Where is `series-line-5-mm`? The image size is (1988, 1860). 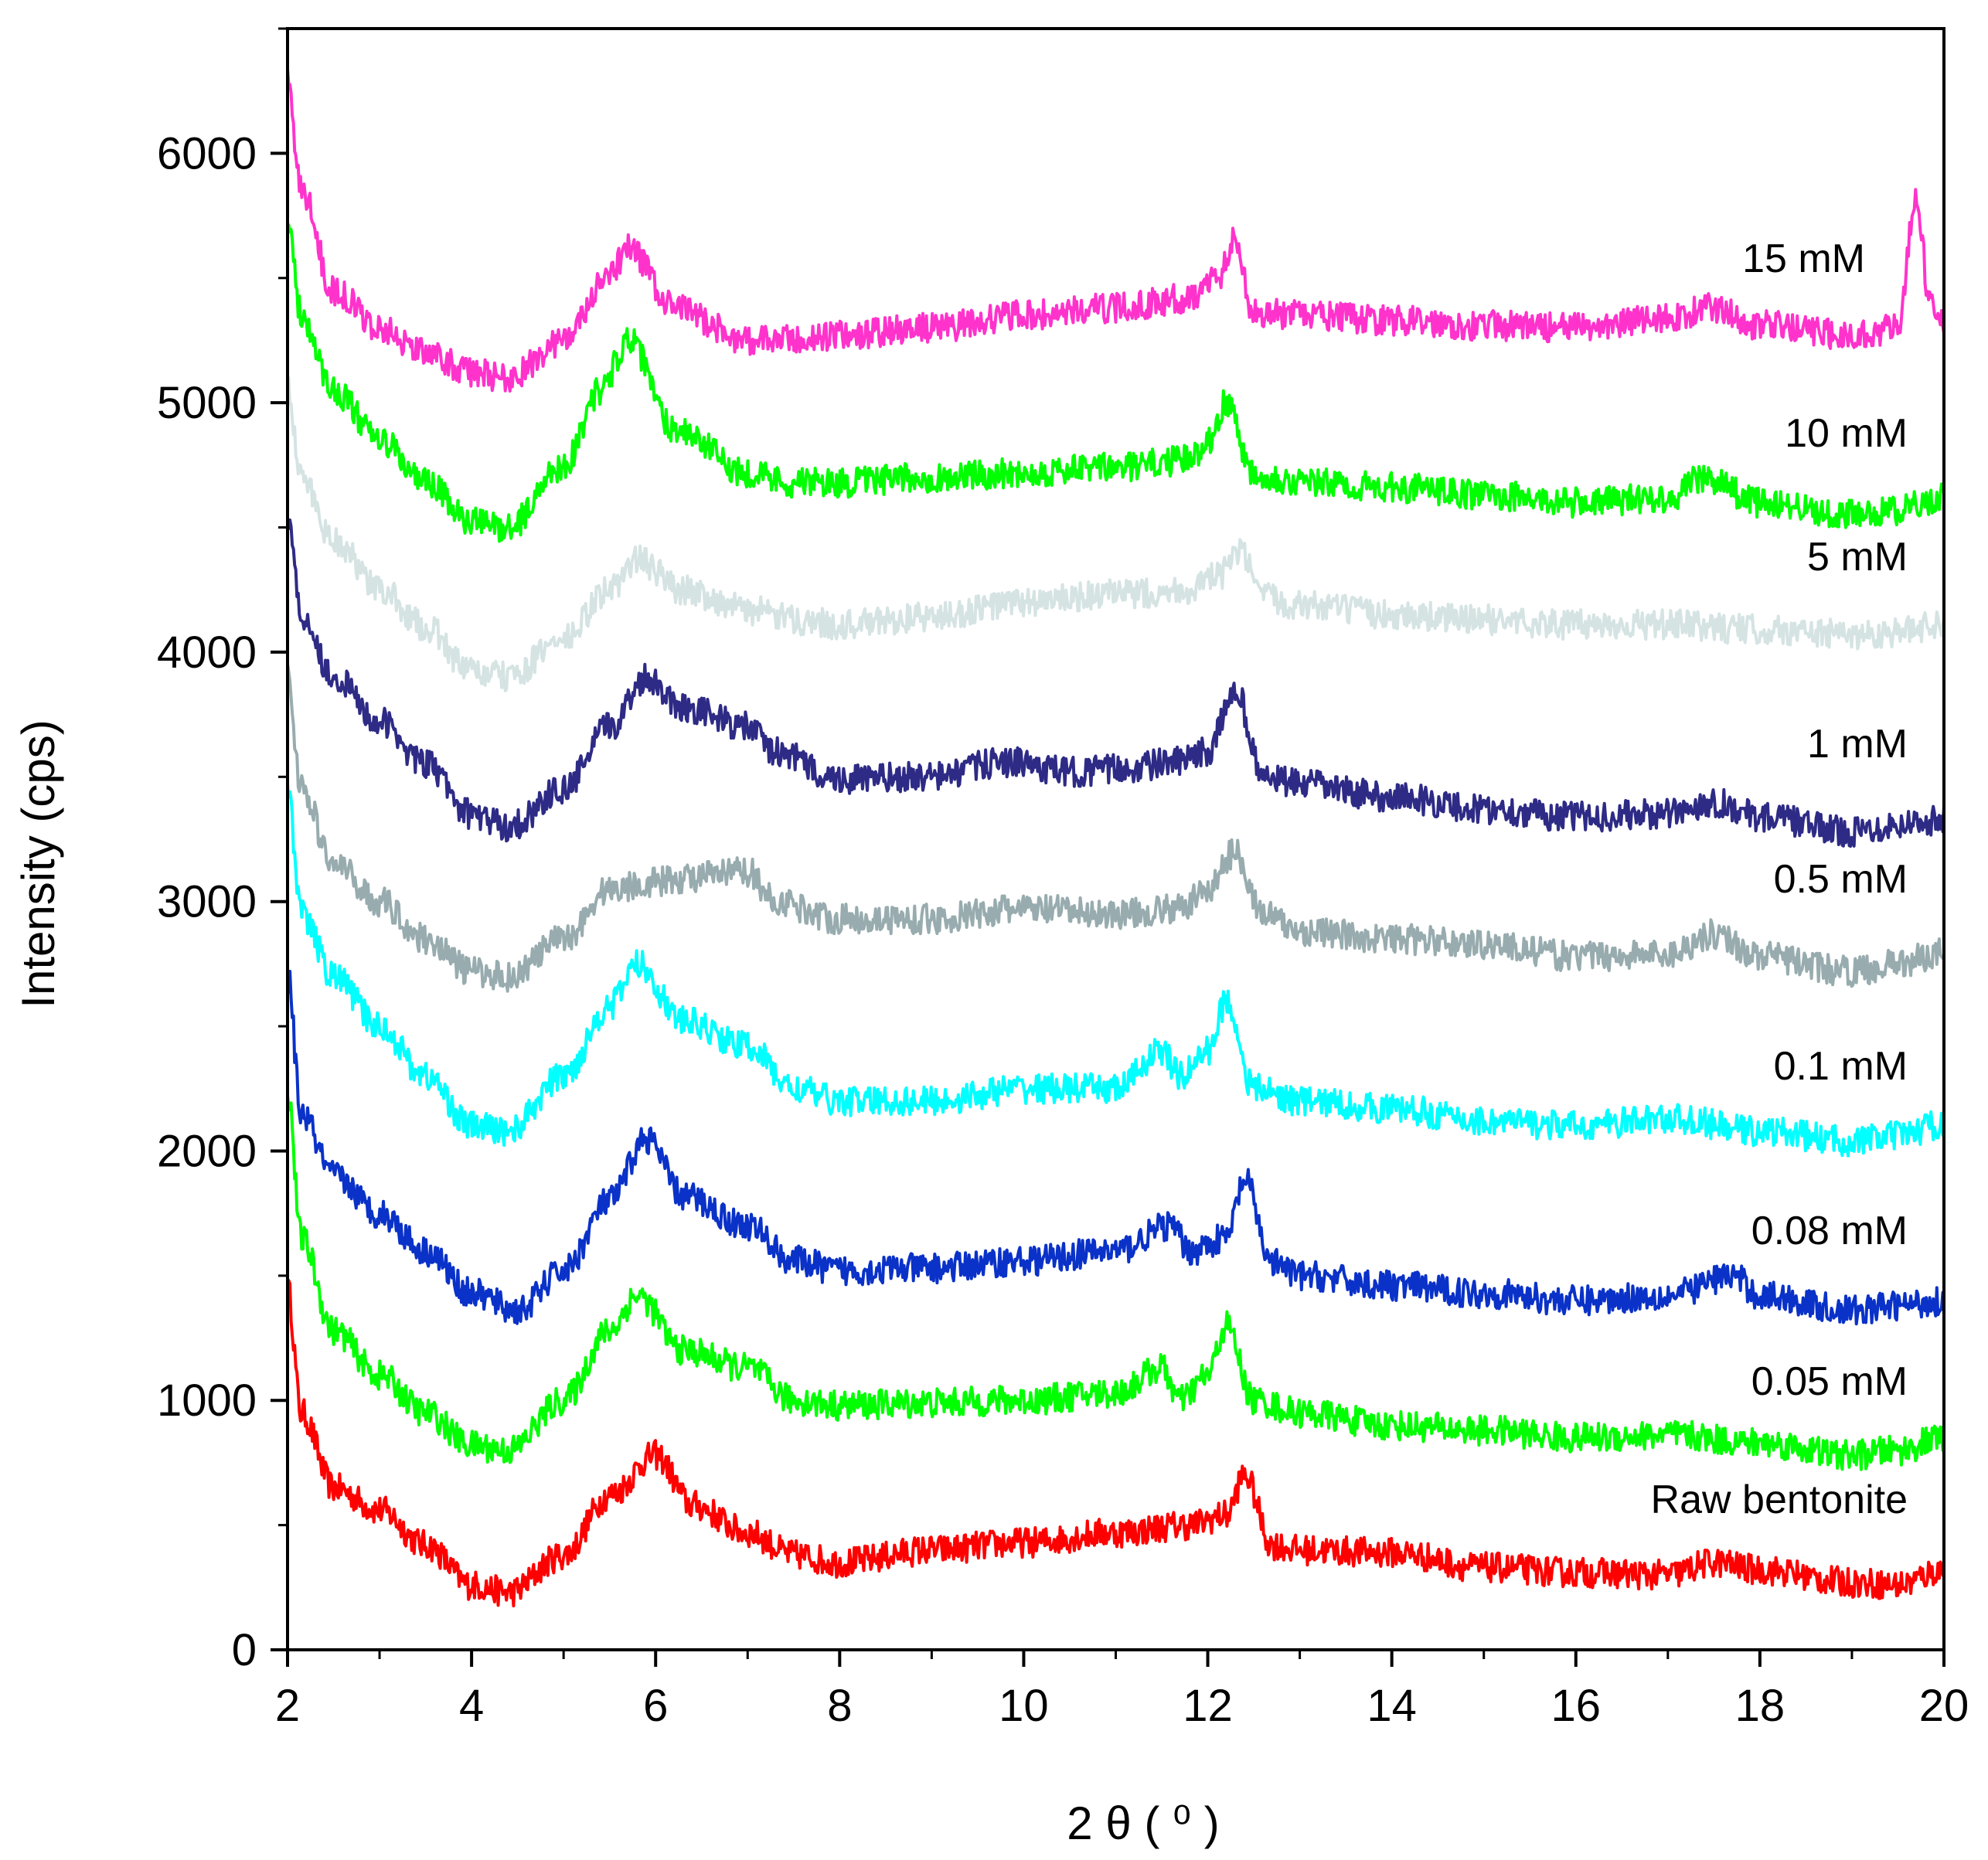
series-line-5-mm is located at coordinates (1115, 534).